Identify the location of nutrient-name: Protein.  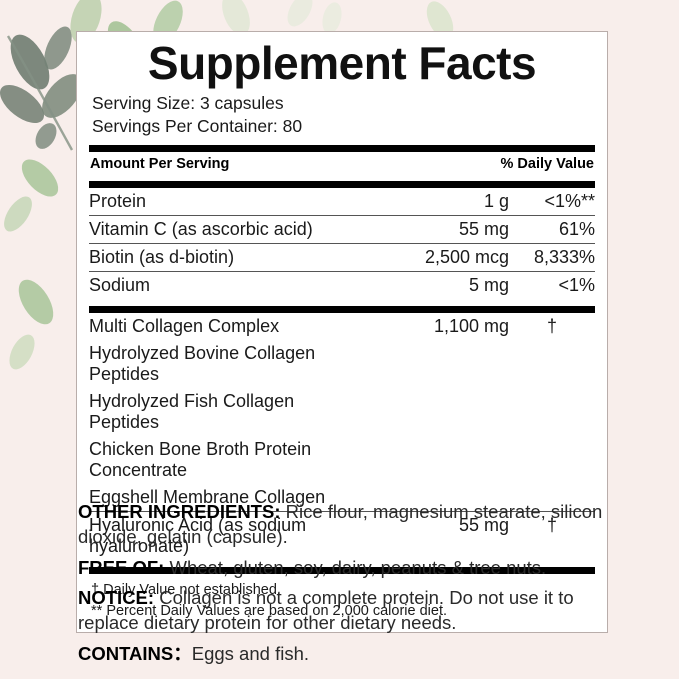
(224, 201).